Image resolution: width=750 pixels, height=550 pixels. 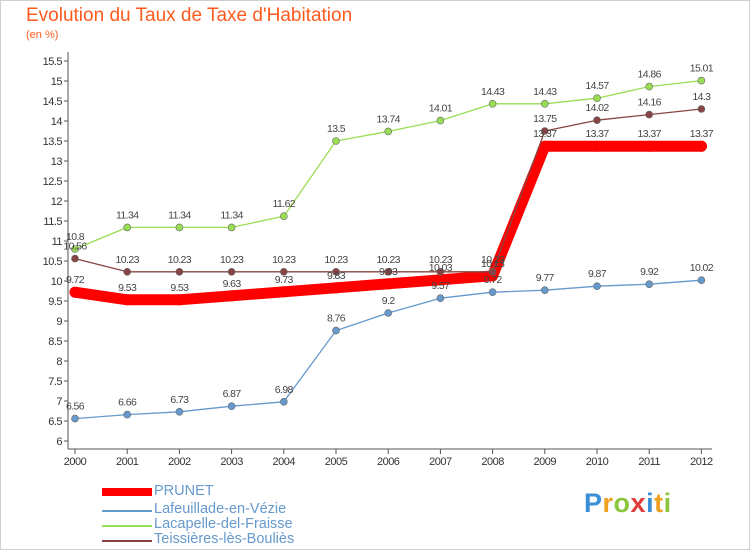 What do you see at coordinates (622, 503) in the screenshot?
I see `logo-letter: o` at bounding box center [622, 503].